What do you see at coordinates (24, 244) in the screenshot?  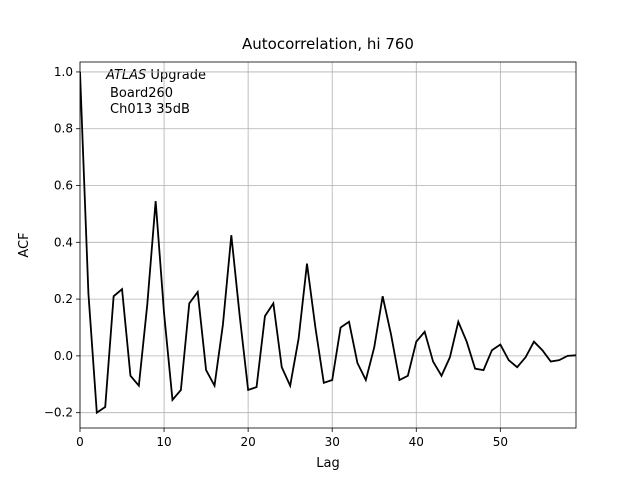 I see `y-axis-label: ACF` at bounding box center [24, 244].